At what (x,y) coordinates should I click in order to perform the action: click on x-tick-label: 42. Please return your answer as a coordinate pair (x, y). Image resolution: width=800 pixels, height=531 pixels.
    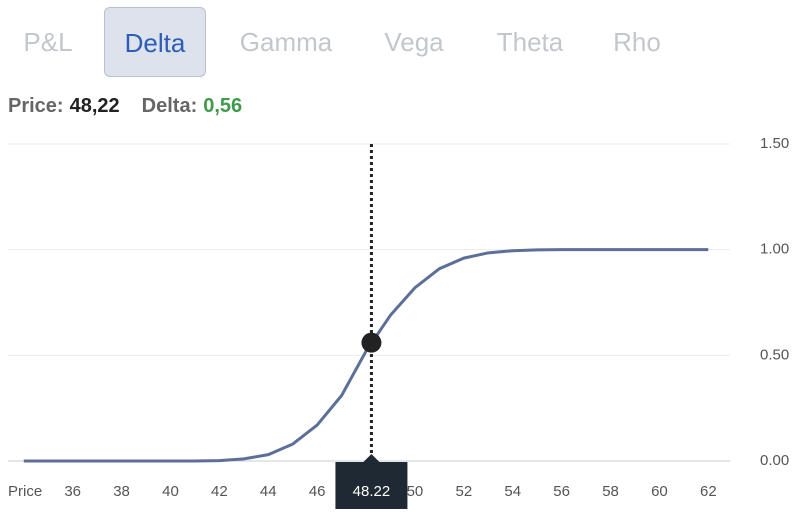
    Looking at the image, I should click on (219, 491).